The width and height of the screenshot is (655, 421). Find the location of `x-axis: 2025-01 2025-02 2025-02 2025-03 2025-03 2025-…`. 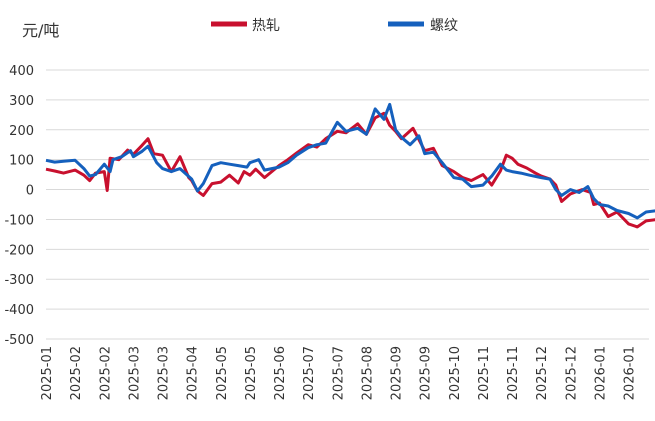

x-axis: 2025-01 2025-02 2025-02 2025-03 2025-03 2025-… is located at coordinates (339, 373).